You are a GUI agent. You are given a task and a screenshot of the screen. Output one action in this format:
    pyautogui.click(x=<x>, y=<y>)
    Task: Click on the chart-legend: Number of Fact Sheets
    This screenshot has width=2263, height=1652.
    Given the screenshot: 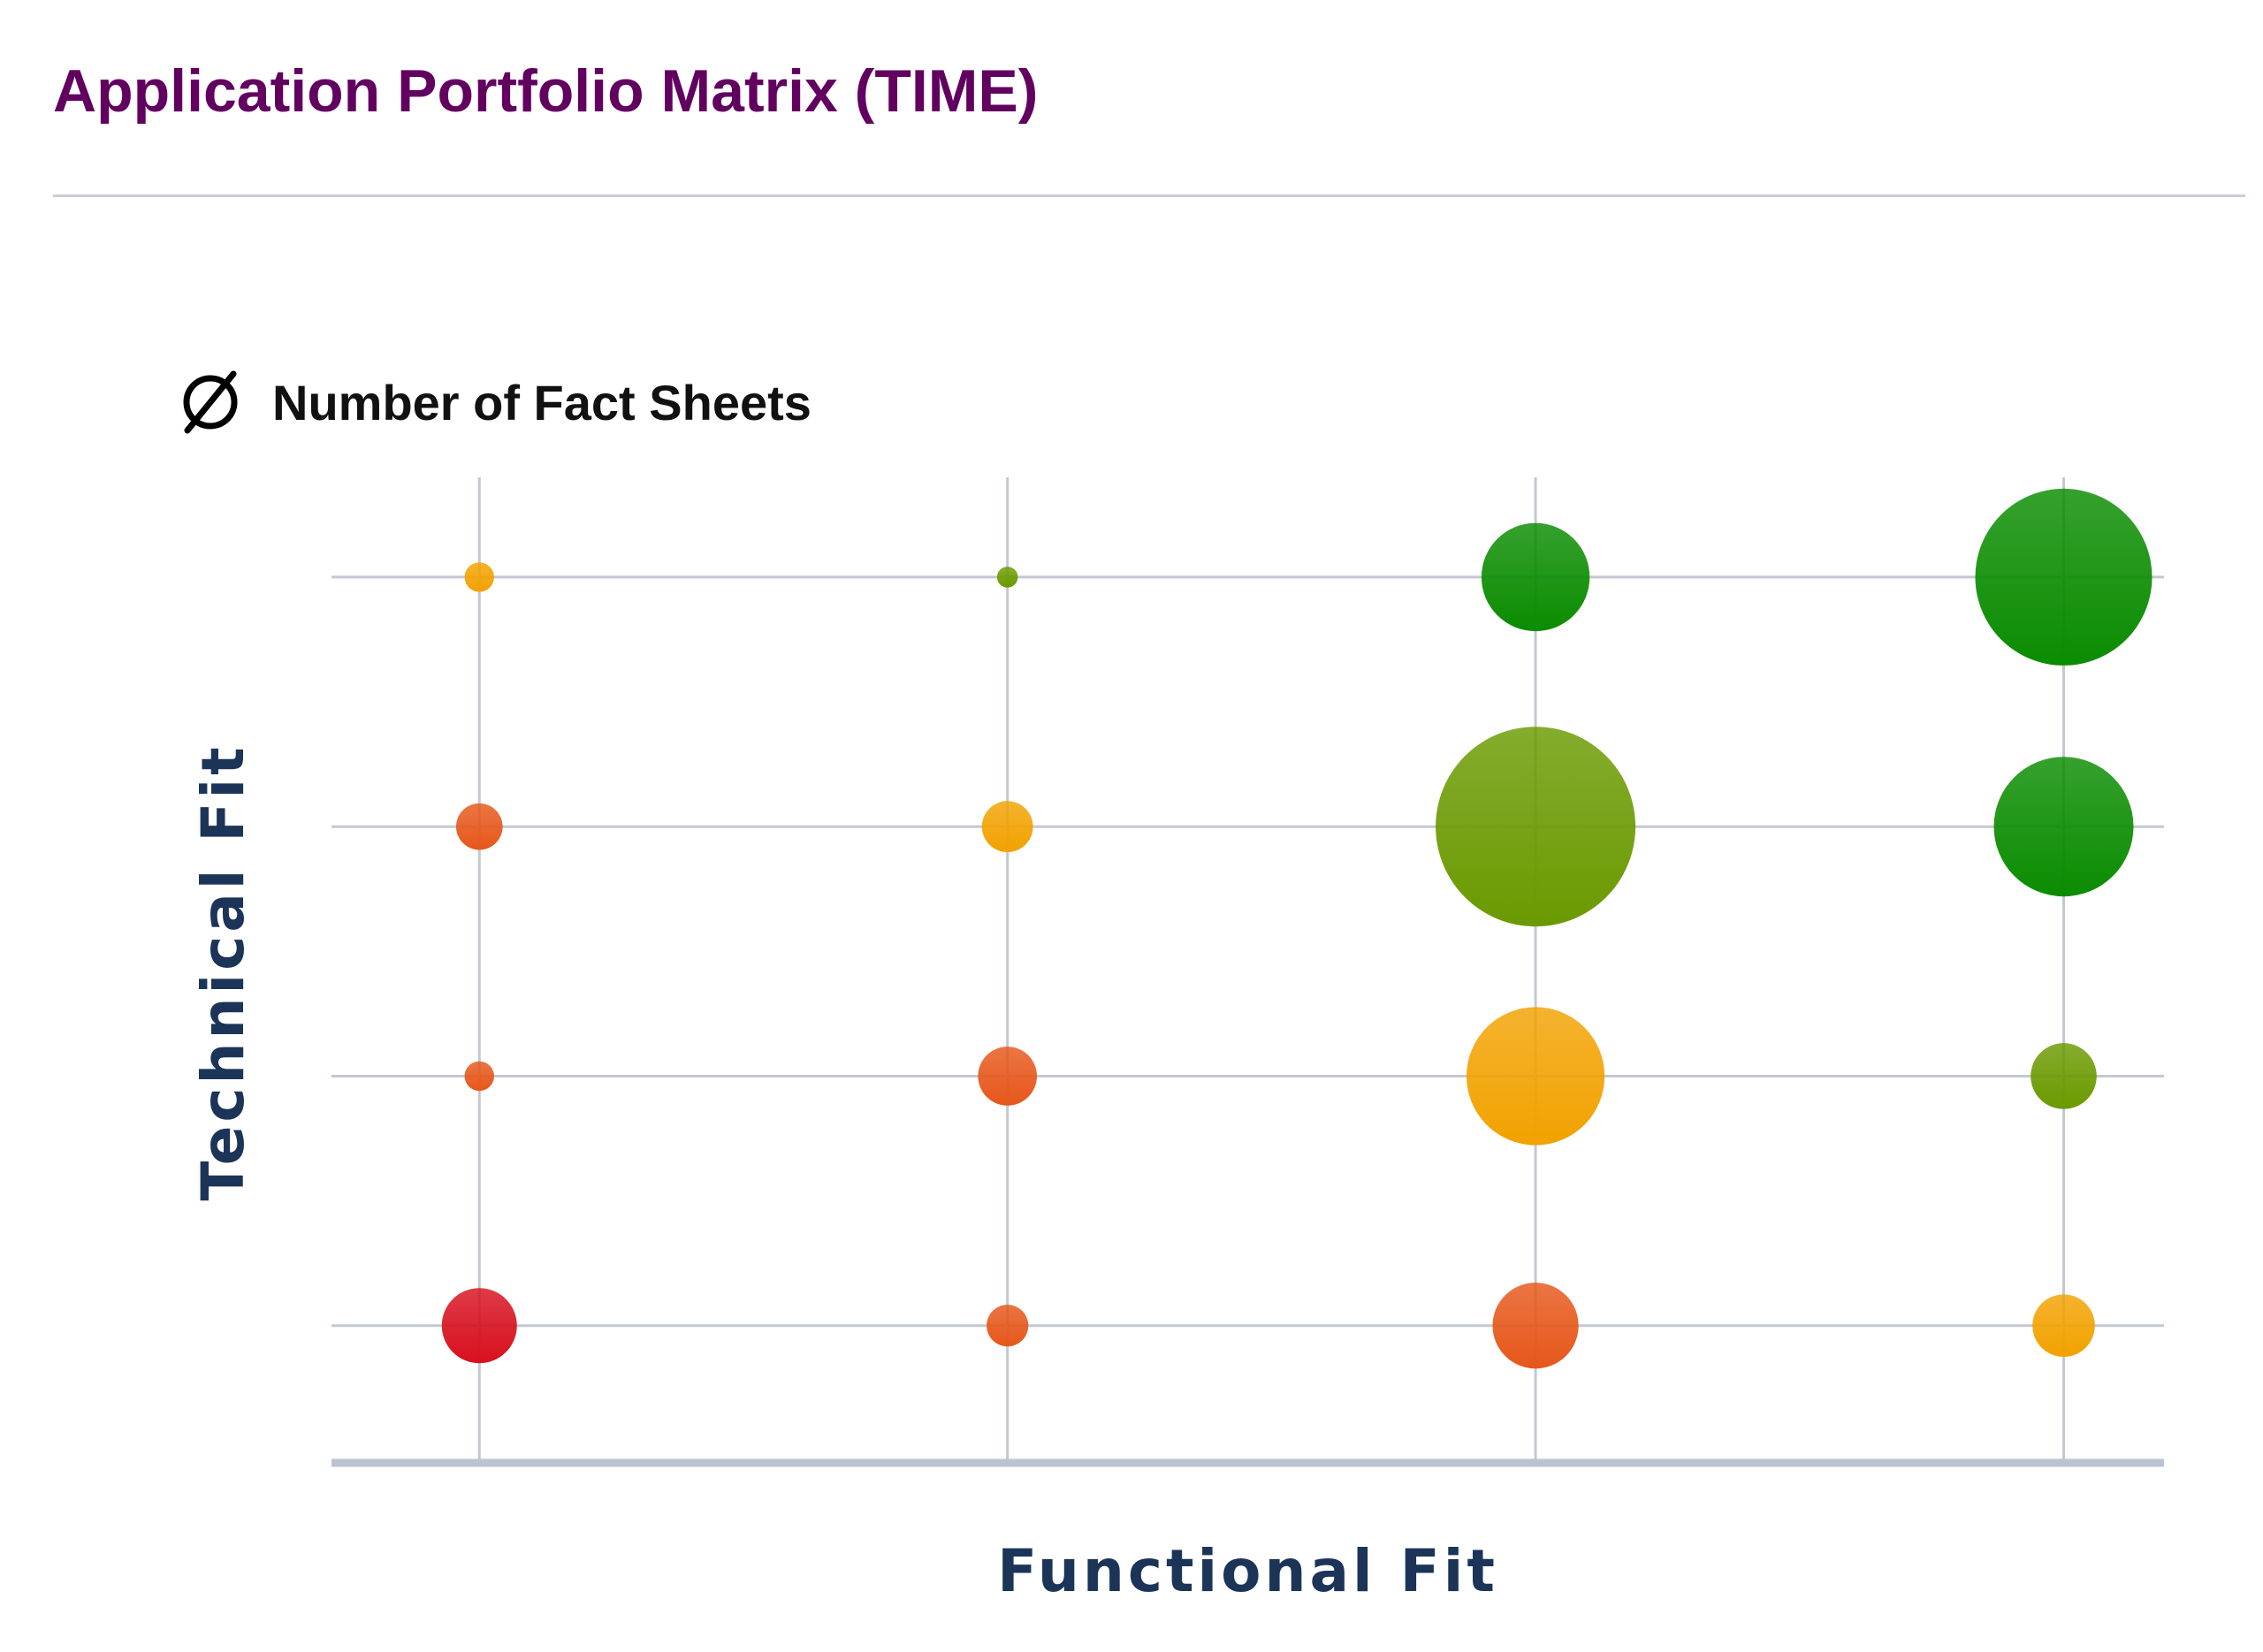 What is the action you would take?
    pyautogui.click(x=494, y=402)
    